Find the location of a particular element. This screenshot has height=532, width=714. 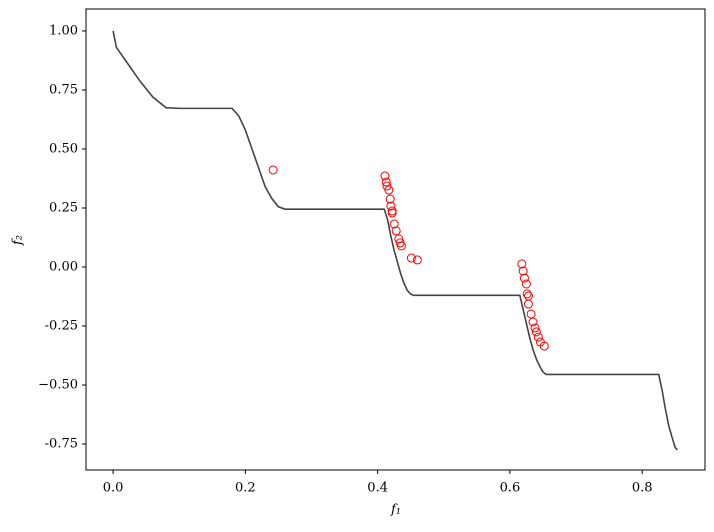

y-tick-label: −0.50 is located at coordinates (58, 385).